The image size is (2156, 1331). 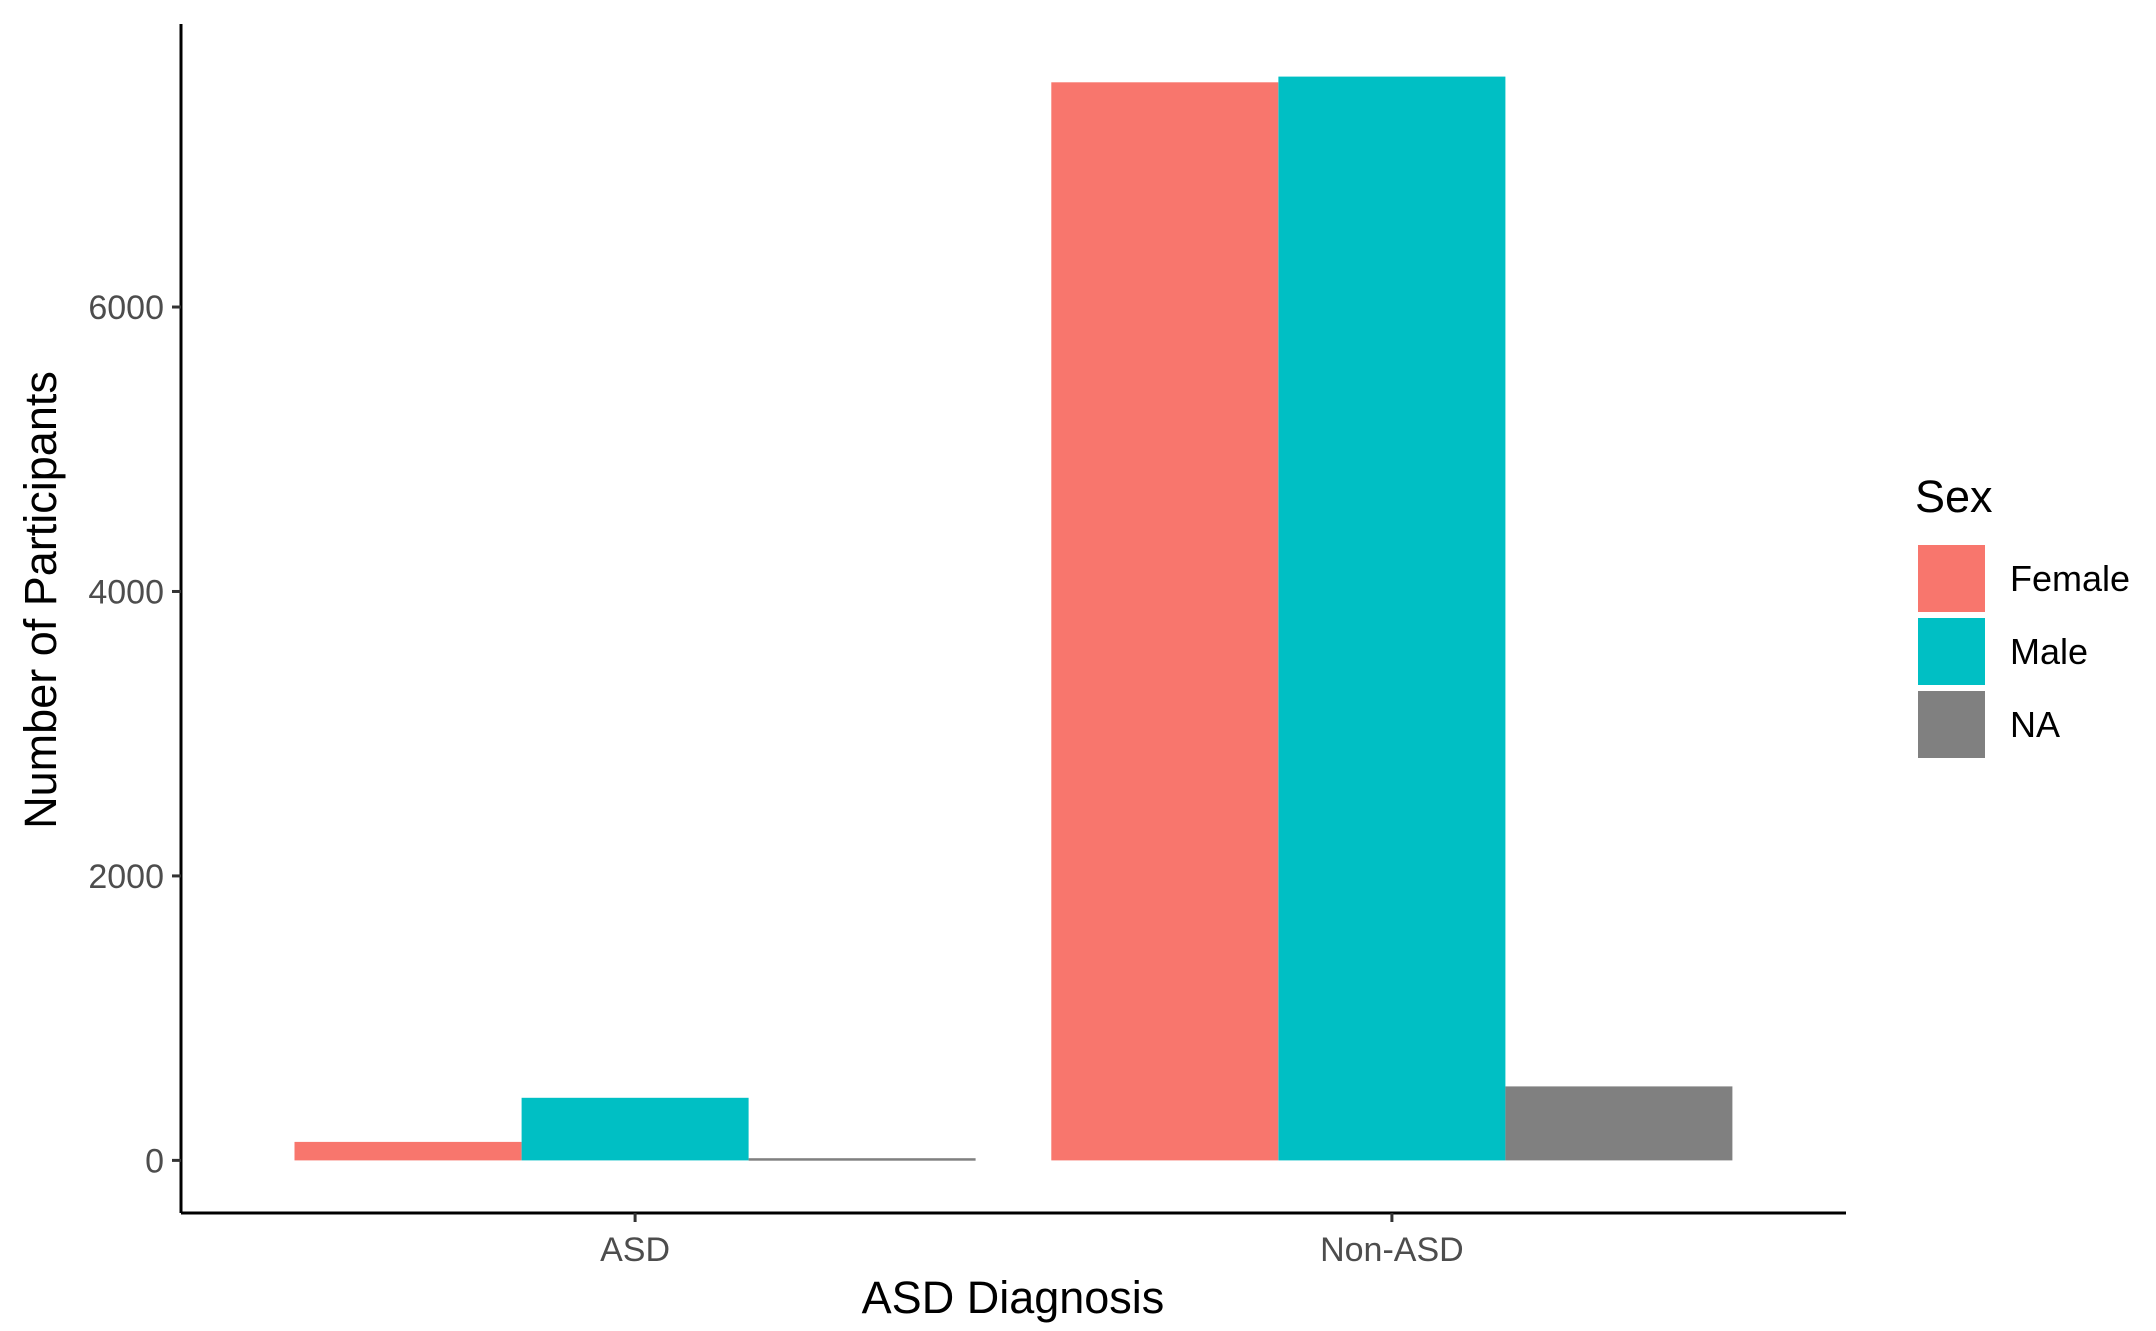 I want to click on legend-label-female: Female, so click(x=2070, y=578).